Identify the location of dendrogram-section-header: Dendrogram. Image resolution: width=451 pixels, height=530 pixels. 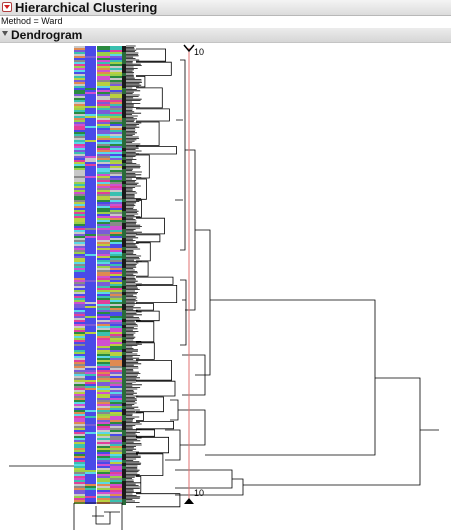
(225, 35).